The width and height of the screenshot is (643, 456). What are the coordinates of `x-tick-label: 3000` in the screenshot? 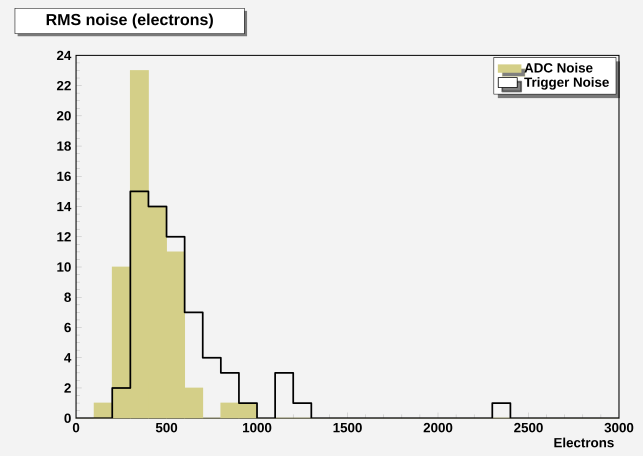 It's located at (619, 427).